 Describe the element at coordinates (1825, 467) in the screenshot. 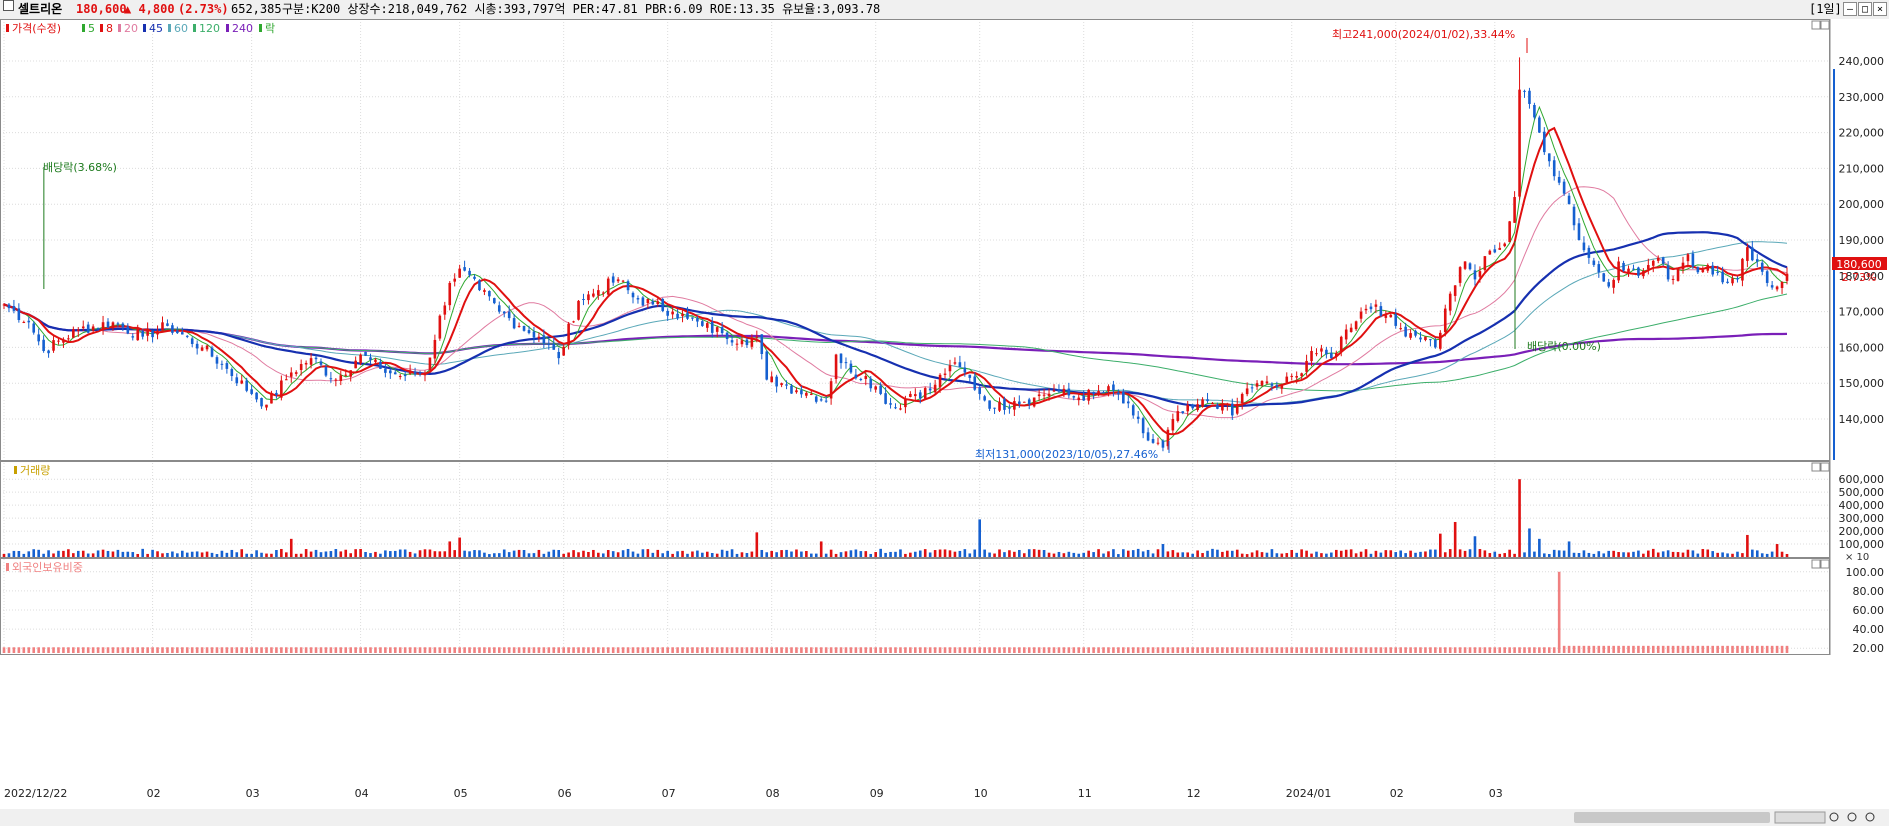

I see `volume-pane-close-icon` at that location.